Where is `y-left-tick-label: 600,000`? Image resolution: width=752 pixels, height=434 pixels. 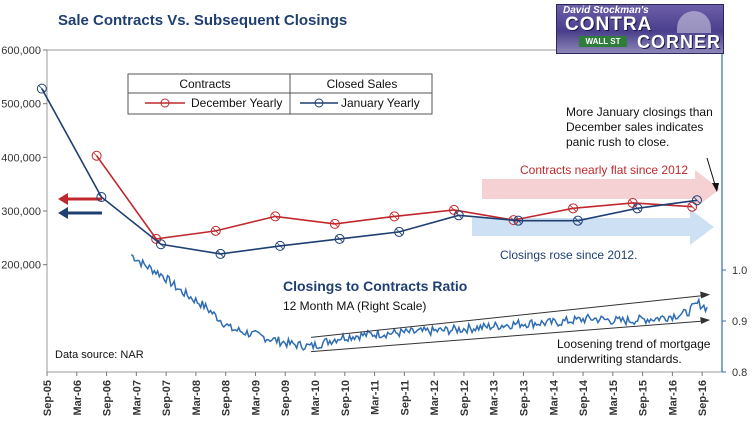 y-left-tick-label: 600,000 is located at coordinates (21, 51).